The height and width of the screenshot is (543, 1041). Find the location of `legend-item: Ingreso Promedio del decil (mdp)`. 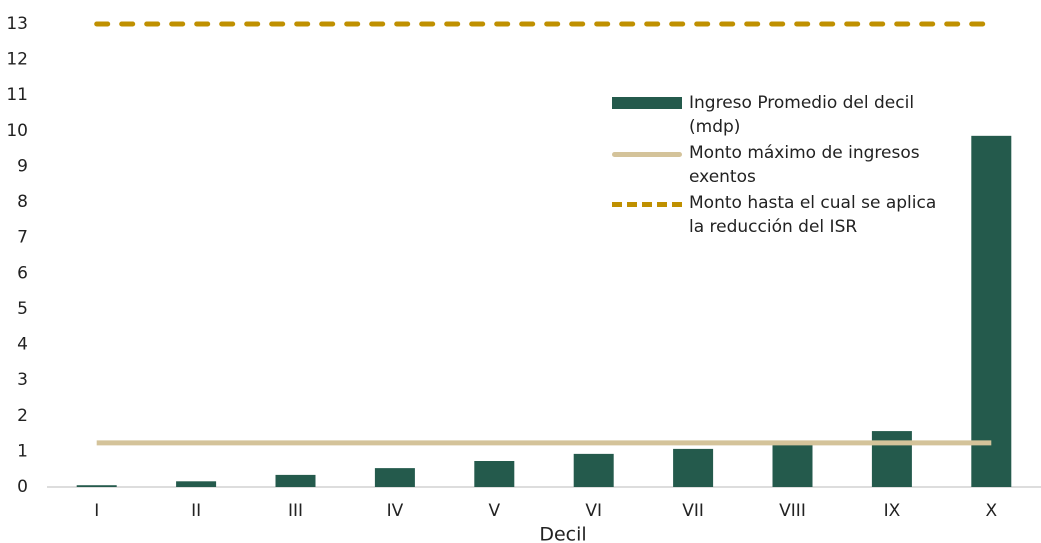

legend-item: Ingreso Promedio del decil (mdp) is located at coordinates (777, 115).